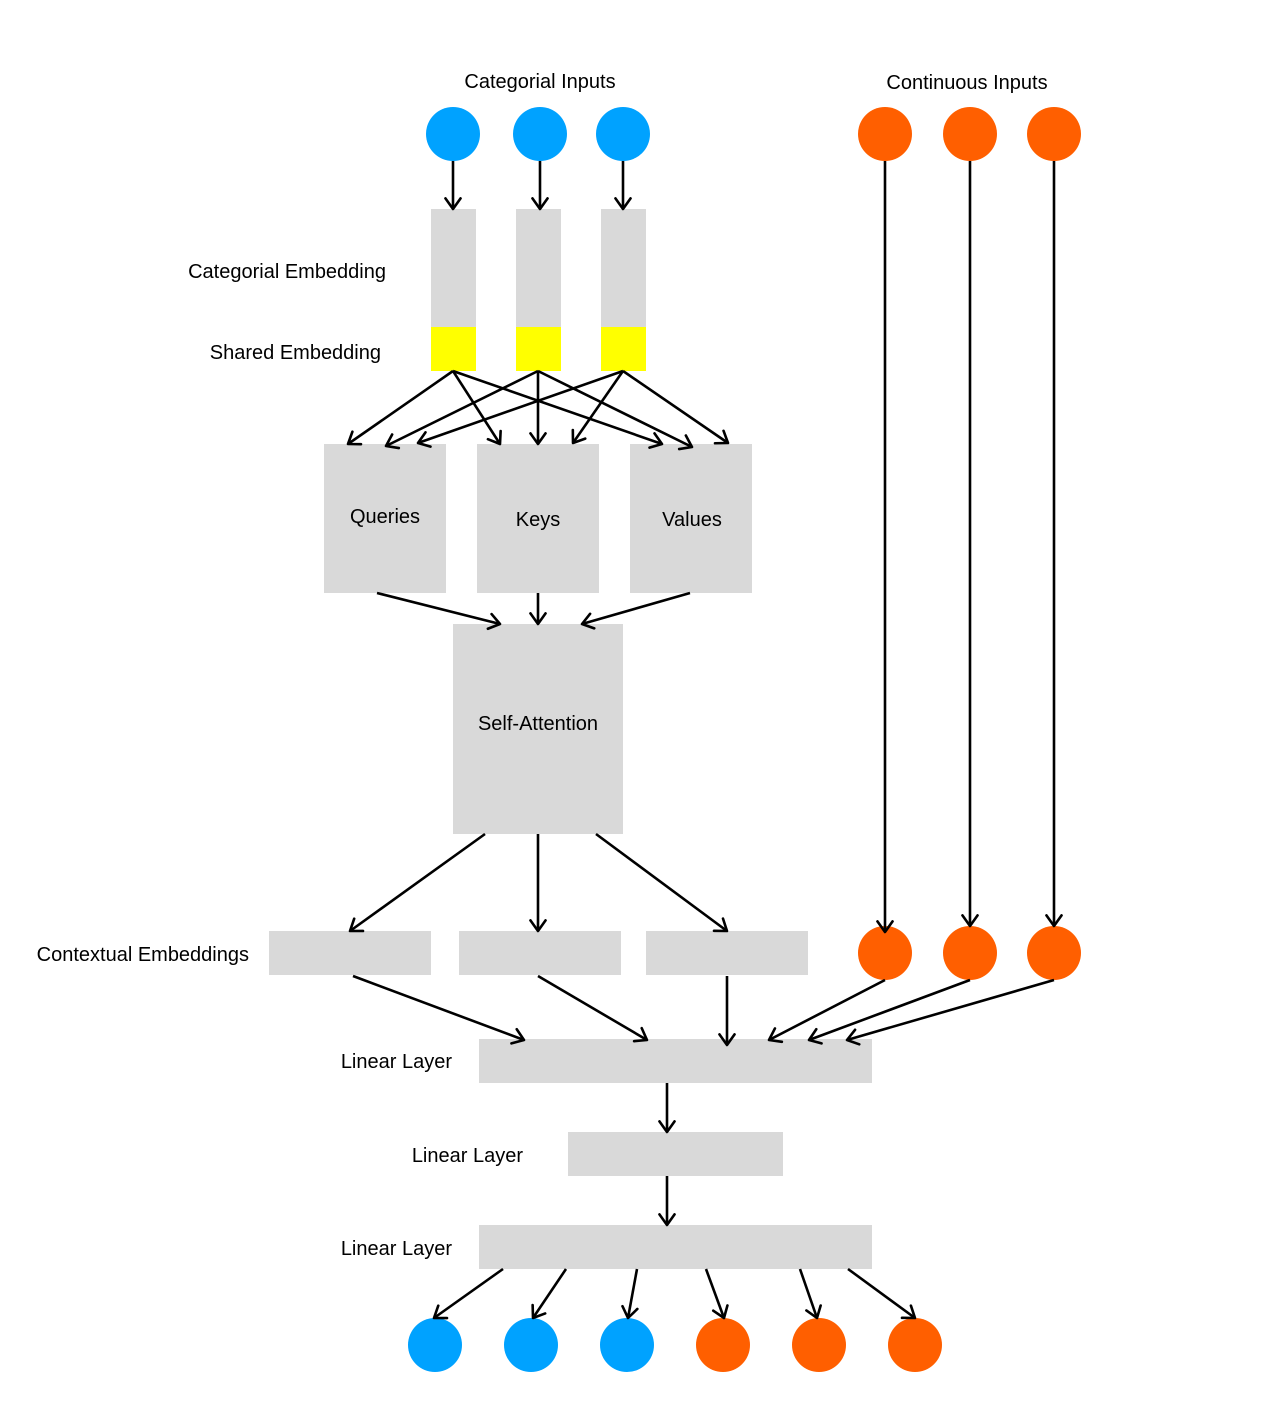 The height and width of the screenshot is (1418, 1273). Describe the element at coordinates (966, 83) in the screenshot. I see `continuous-inputs-label: Continuous Inputs` at that location.